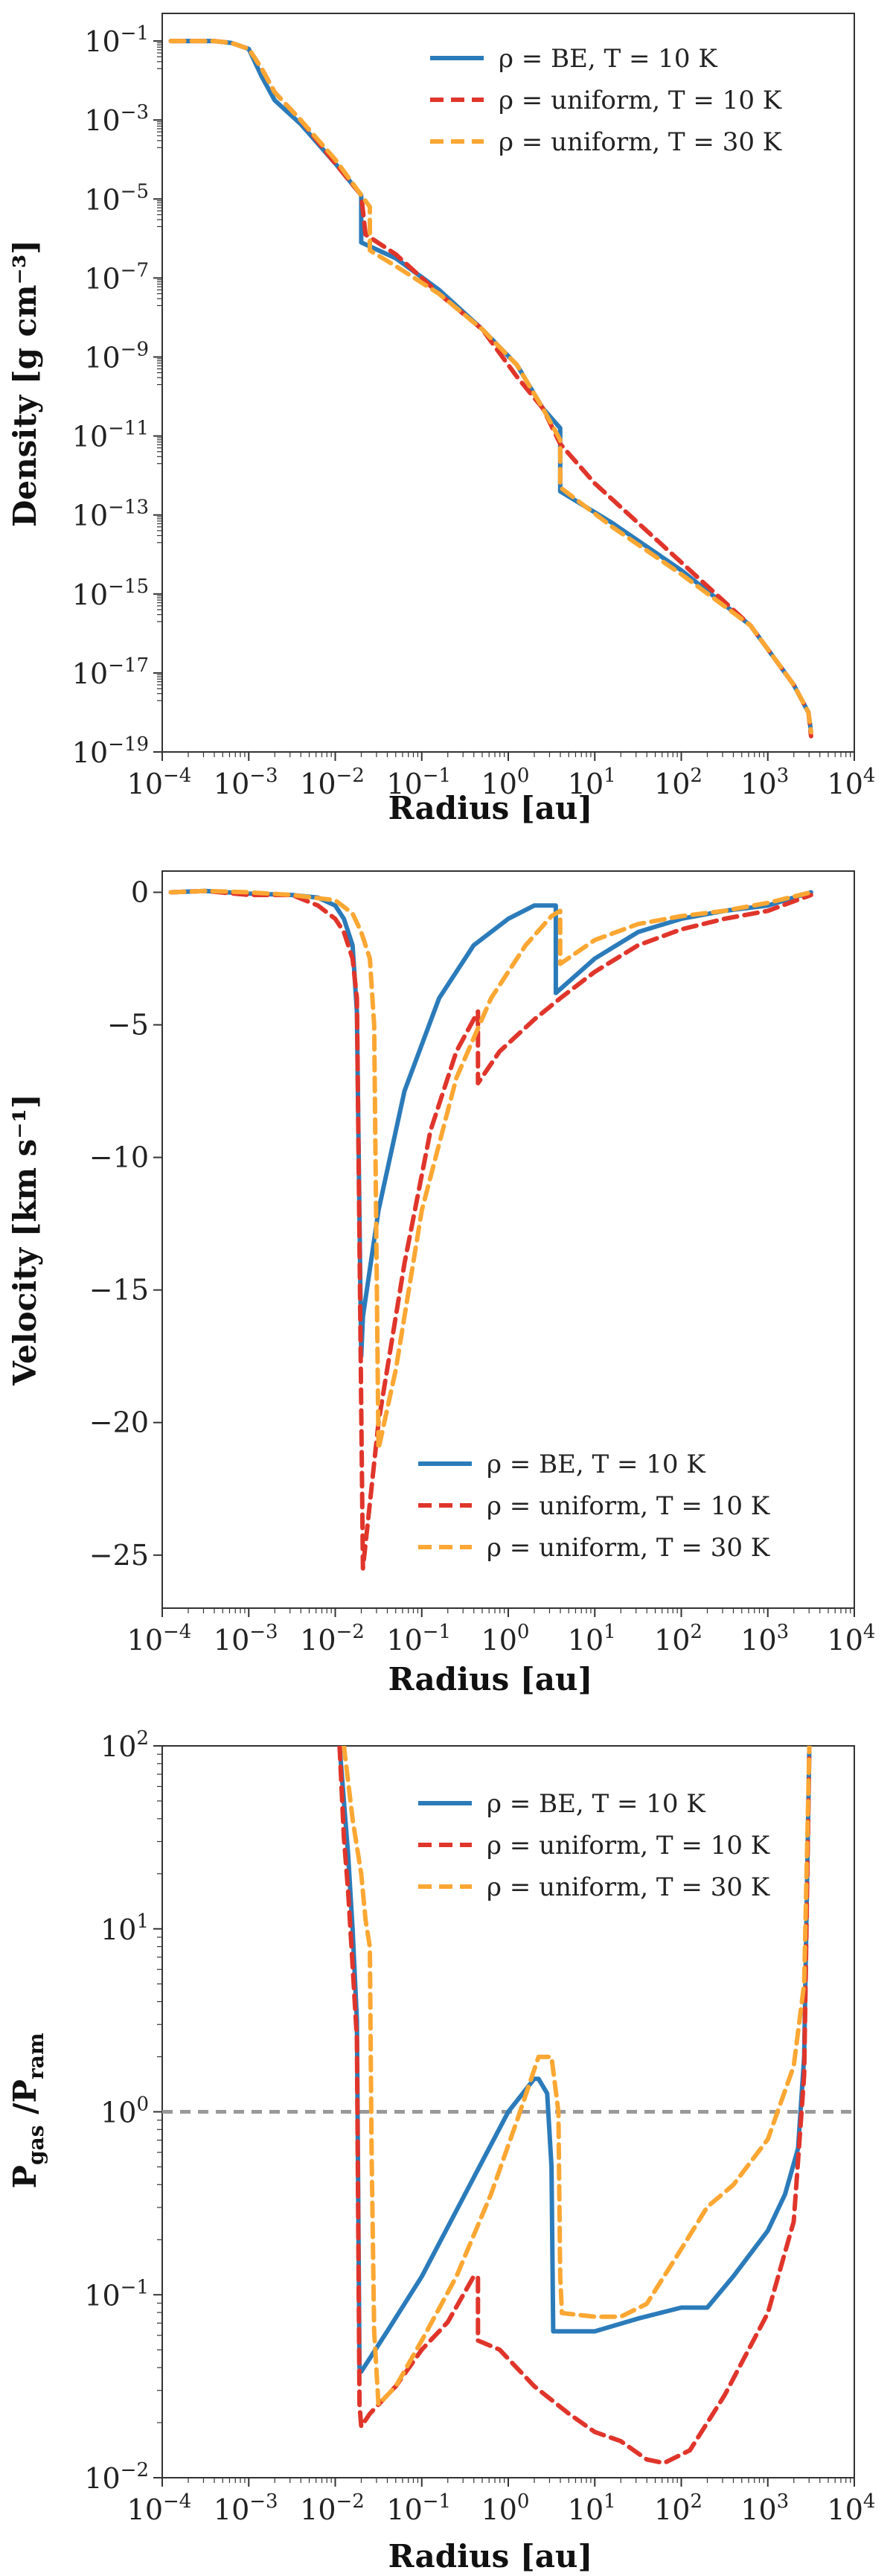  Describe the element at coordinates (490, 808) in the screenshot. I see `density-x-axis-label: Radius [au]` at that location.